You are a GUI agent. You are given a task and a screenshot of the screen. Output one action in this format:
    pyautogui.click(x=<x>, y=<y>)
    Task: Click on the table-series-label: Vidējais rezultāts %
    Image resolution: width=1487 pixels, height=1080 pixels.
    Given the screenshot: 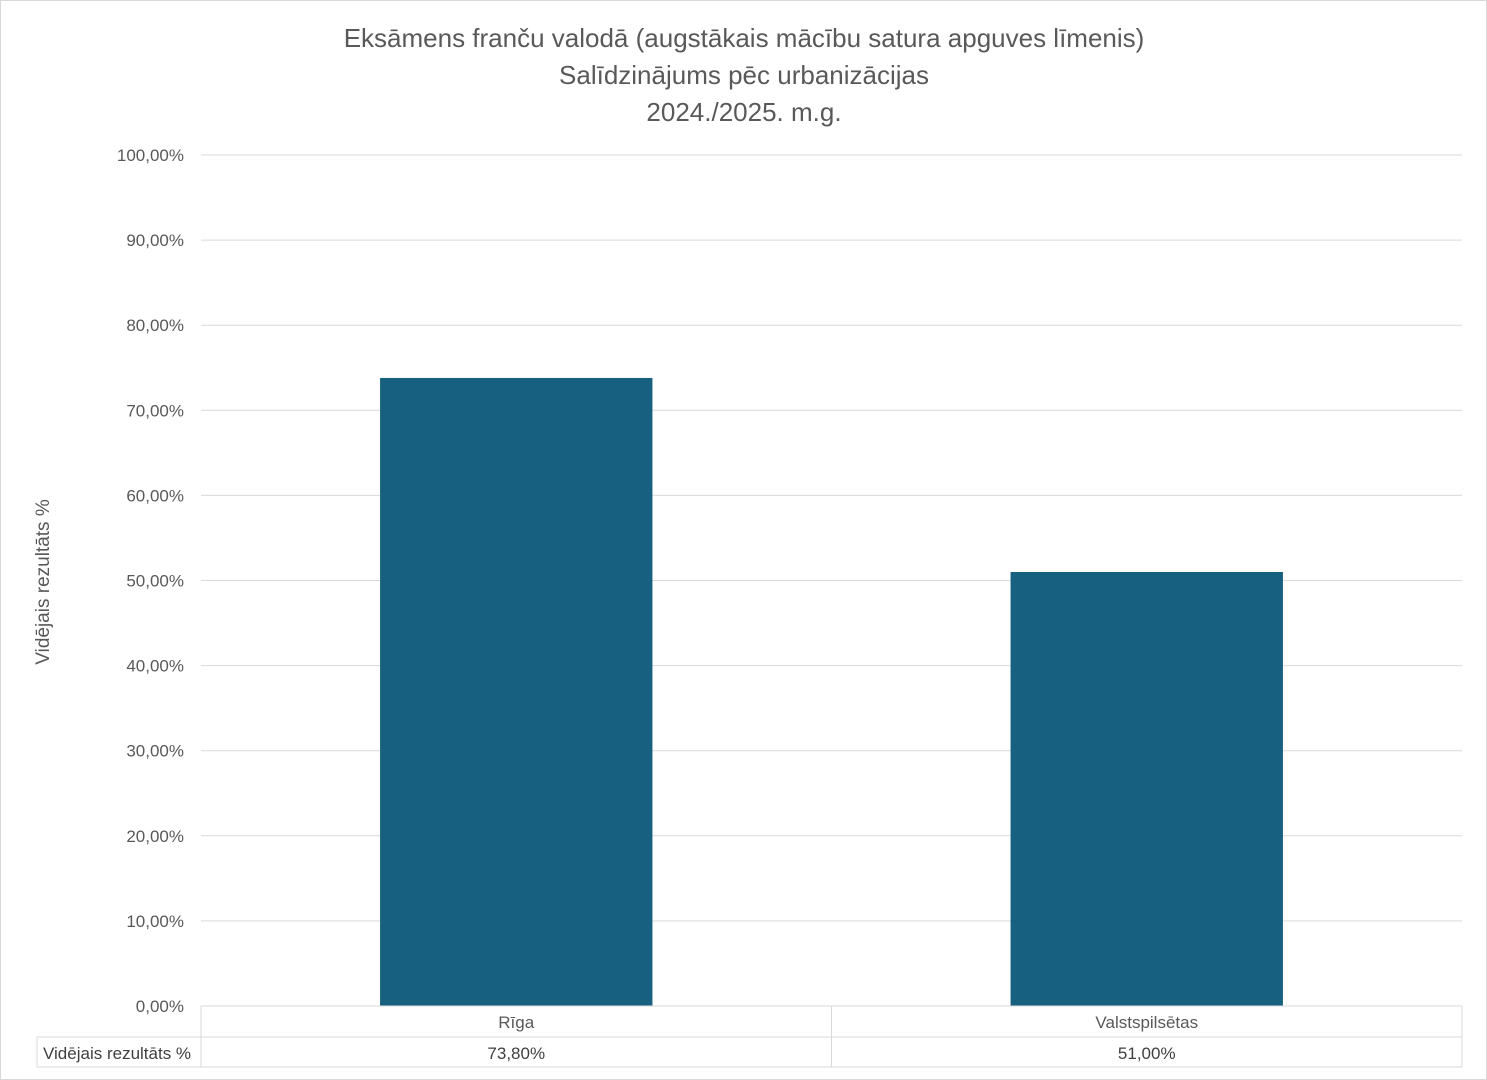 What is the action you would take?
    pyautogui.click(x=117, y=1053)
    